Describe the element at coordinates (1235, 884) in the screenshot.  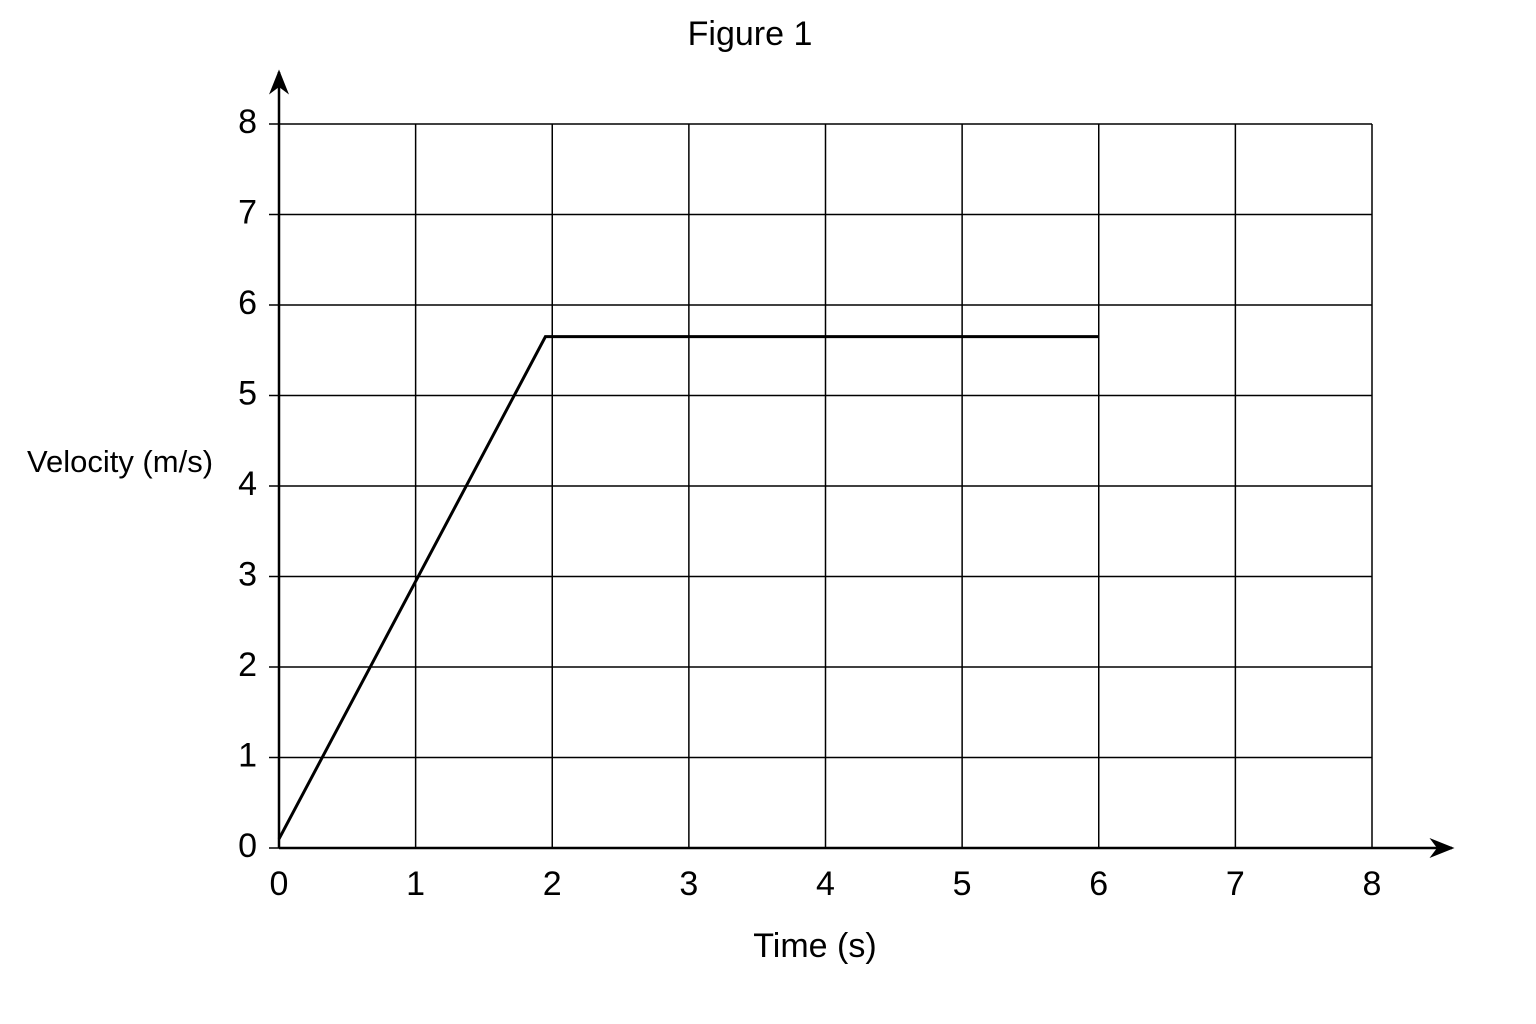
I see `x-tick-label: 7` at that location.